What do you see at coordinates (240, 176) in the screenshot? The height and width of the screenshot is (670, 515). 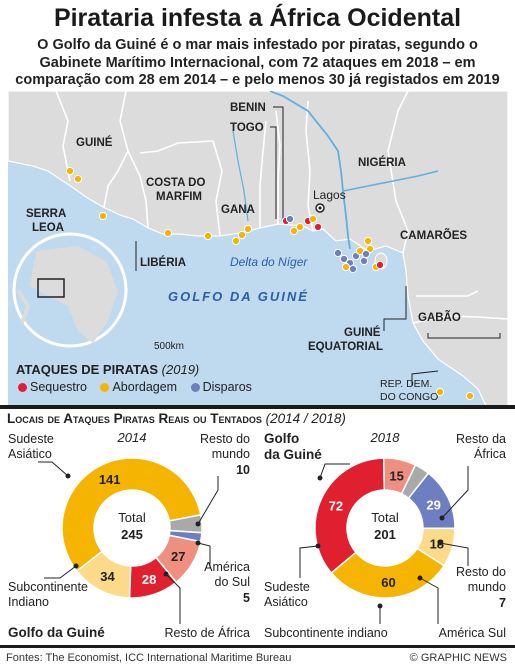 I see `volta-river` at bounding box center [240, 176].